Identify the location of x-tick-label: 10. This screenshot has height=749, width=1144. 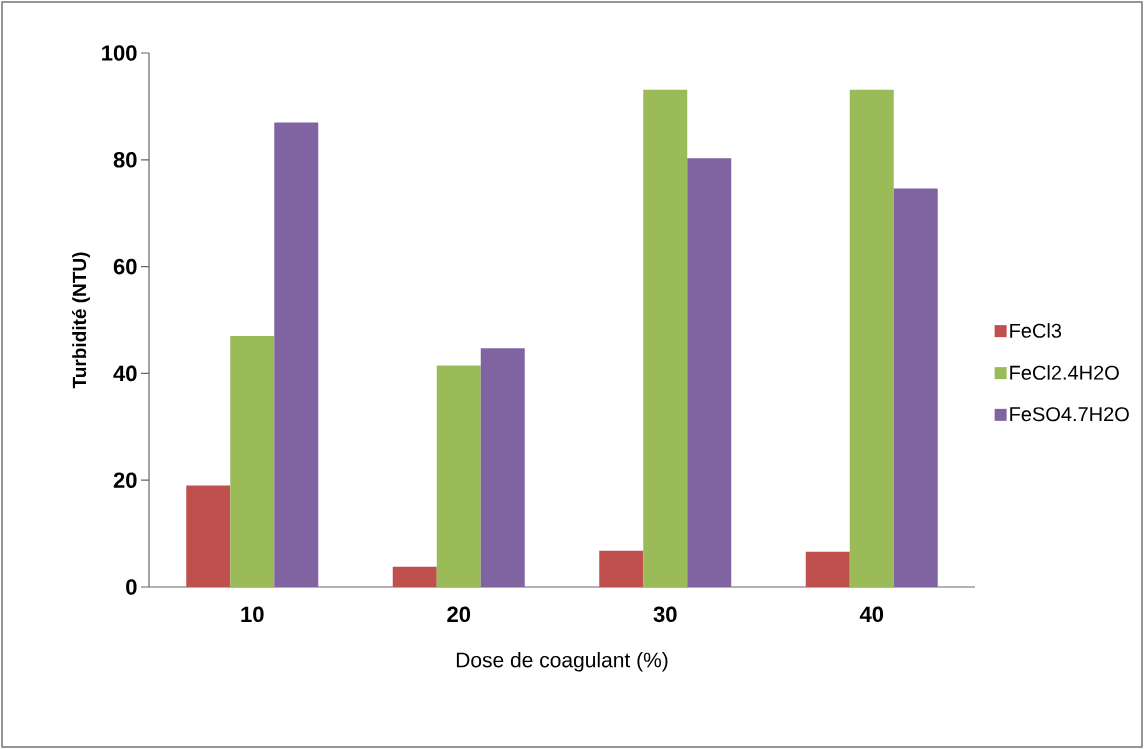
(252, 614).